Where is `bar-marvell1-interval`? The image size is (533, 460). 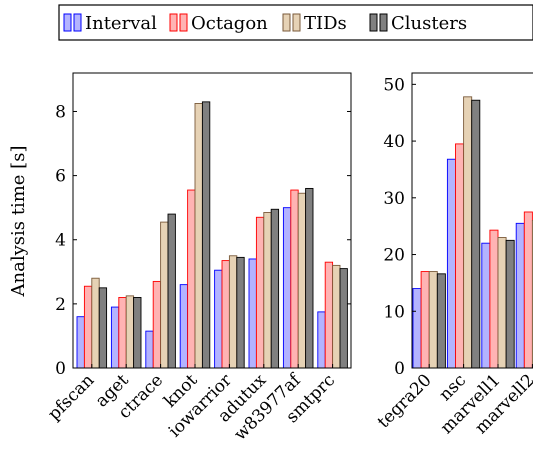 bar-marvell1-interval is located at coordinates (486, 305).